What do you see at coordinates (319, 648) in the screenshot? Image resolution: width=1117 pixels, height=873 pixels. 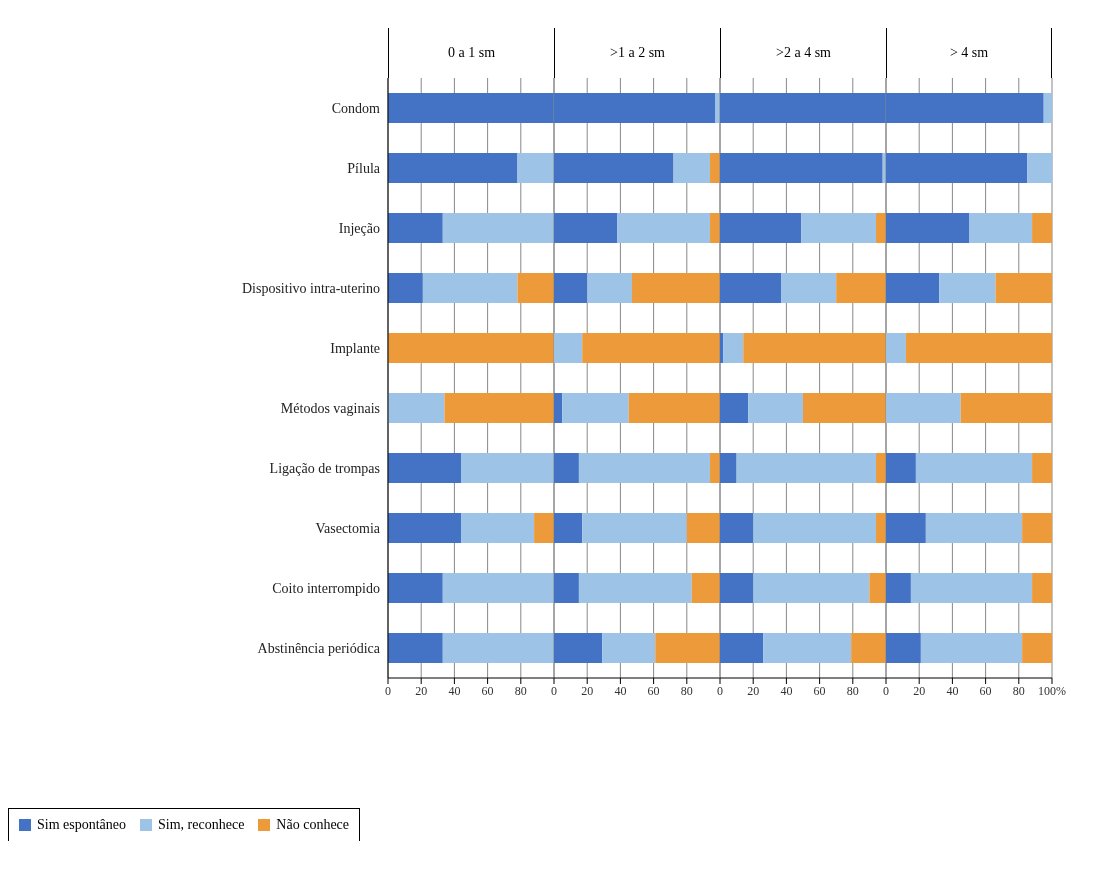 I see `y-tick-label: Abstinência periódica` at bounding box center [319, 648].